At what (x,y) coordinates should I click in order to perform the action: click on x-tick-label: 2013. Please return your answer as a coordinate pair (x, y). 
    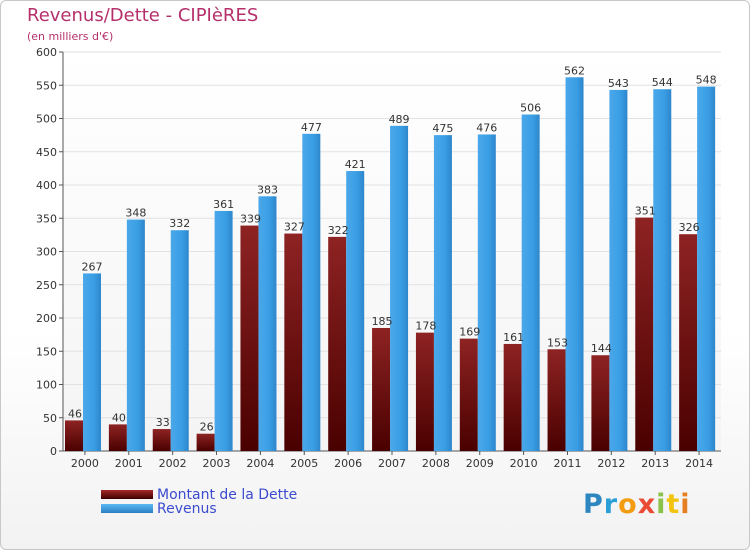
    Looking at the image, I should click on (655, 463).